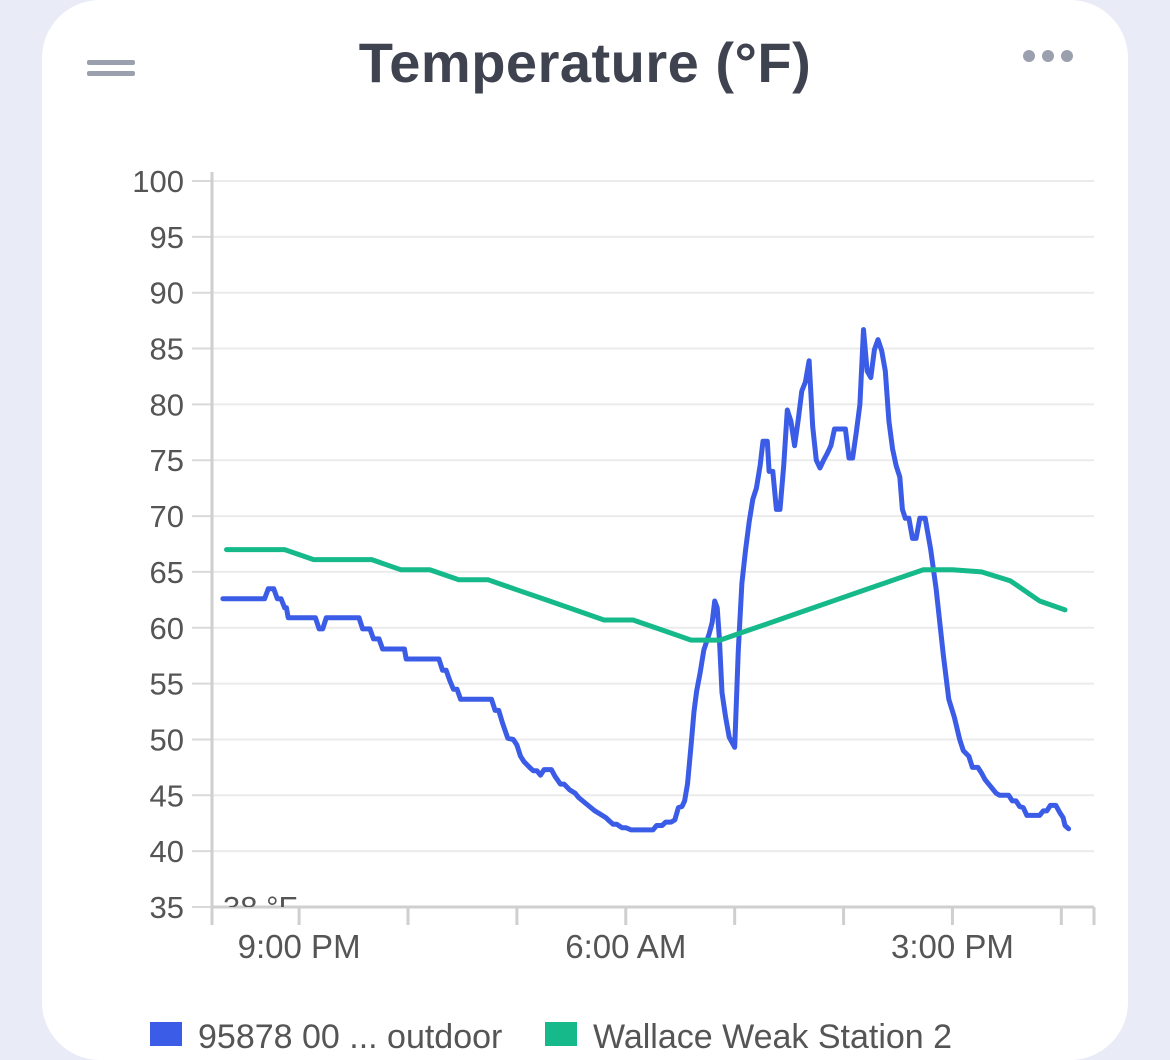  I want to click on y-tick-label-35: 35, so click(167, 907).